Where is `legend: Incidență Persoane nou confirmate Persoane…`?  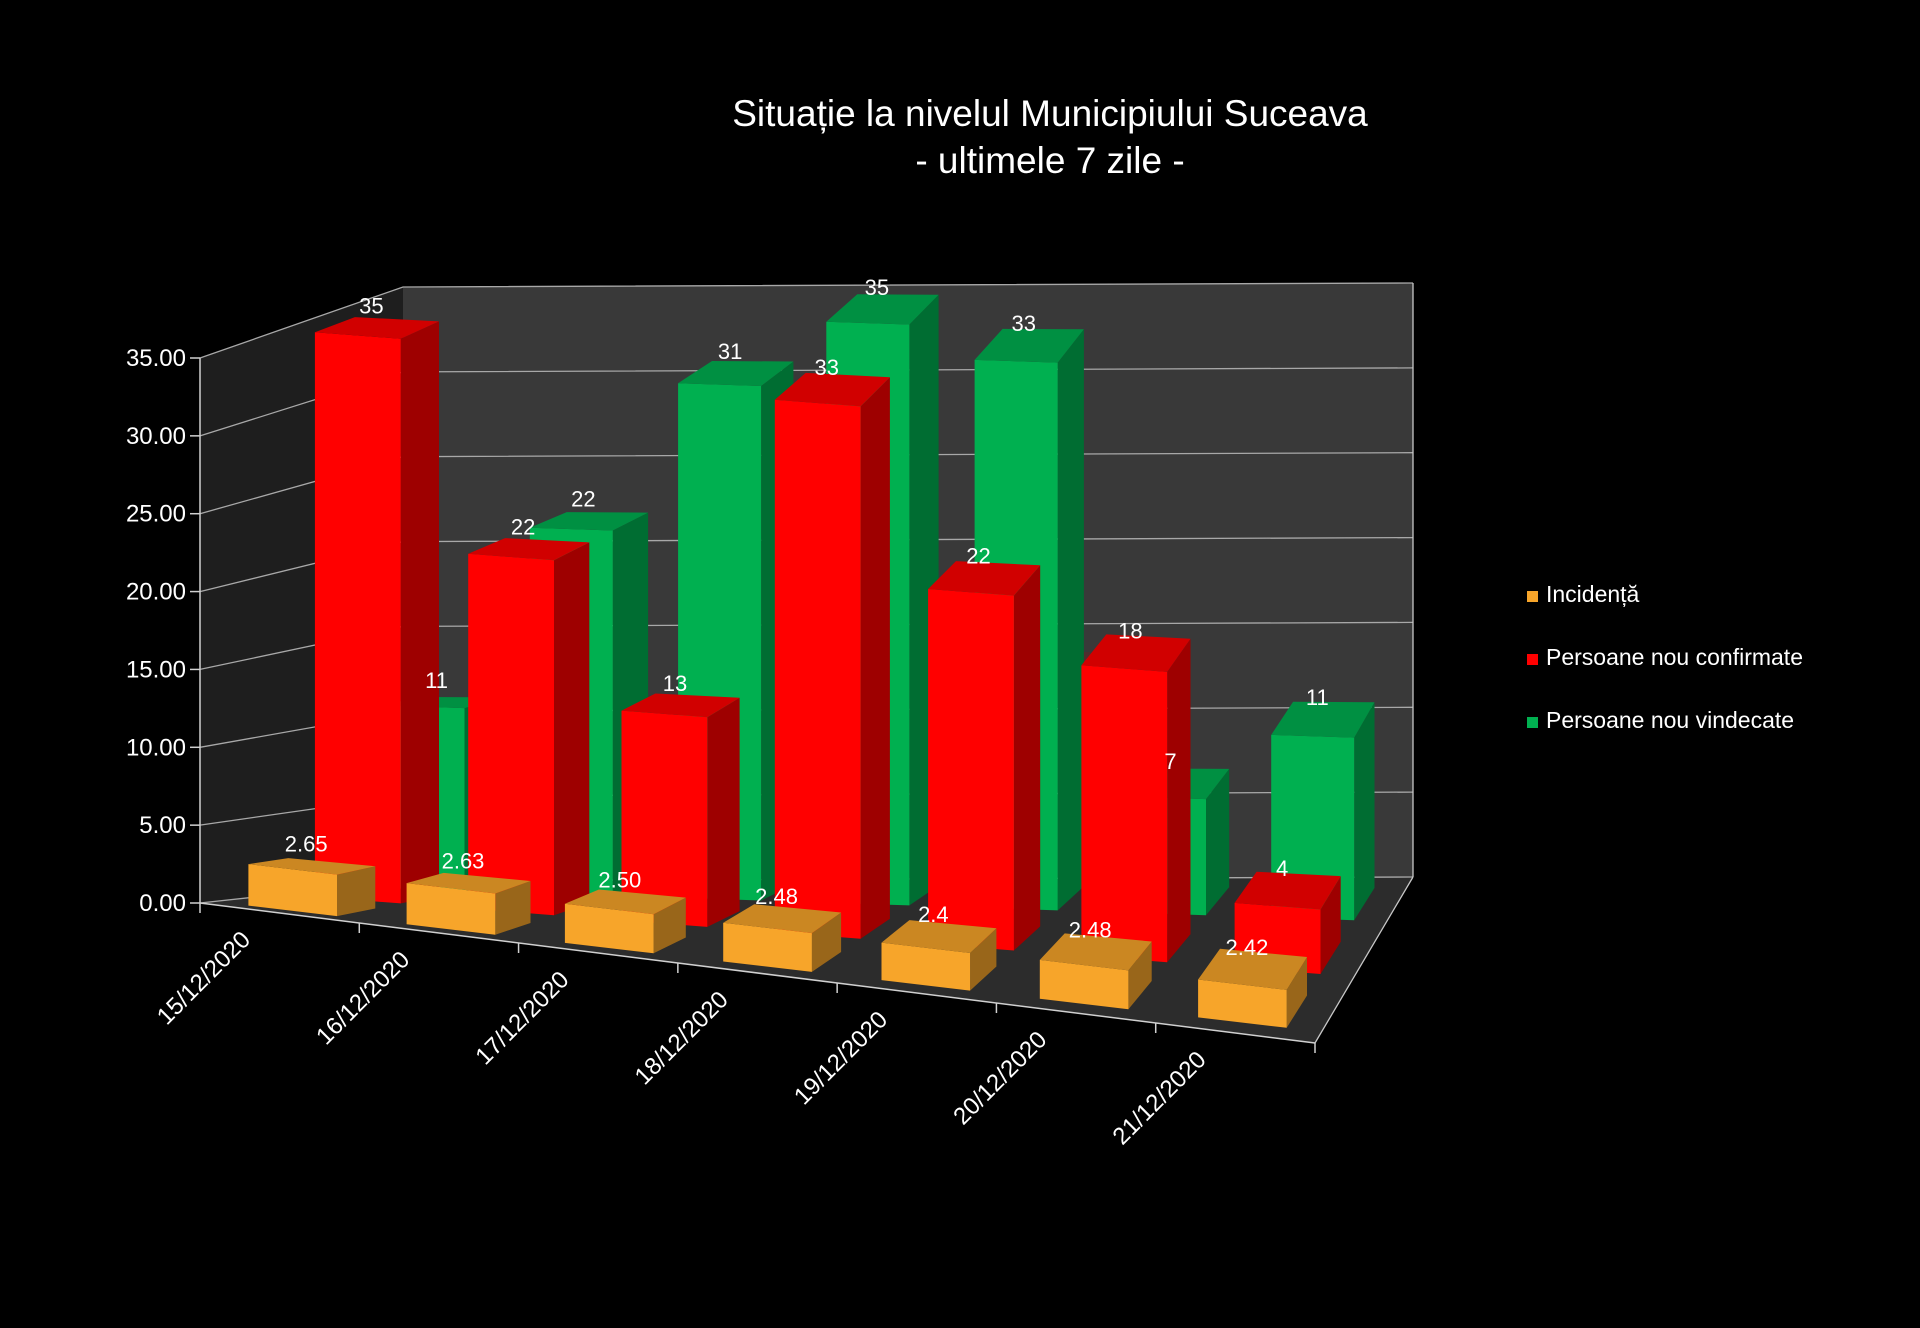
legend: Incidență Persoane nou confirmate Persoane… is located at coordinates (1665, 657).